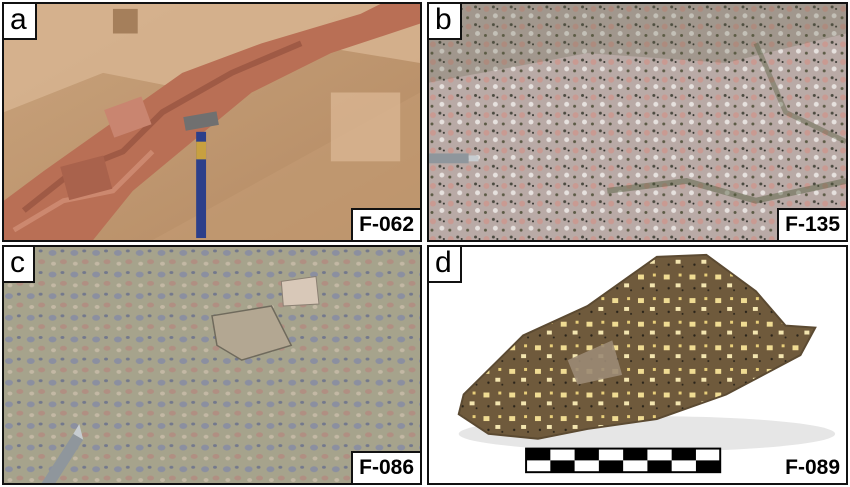  What do you see at coordinates (445, 22) in the screenshot?
I see `panel-letter-b: b` at bounding box center [445, 22].